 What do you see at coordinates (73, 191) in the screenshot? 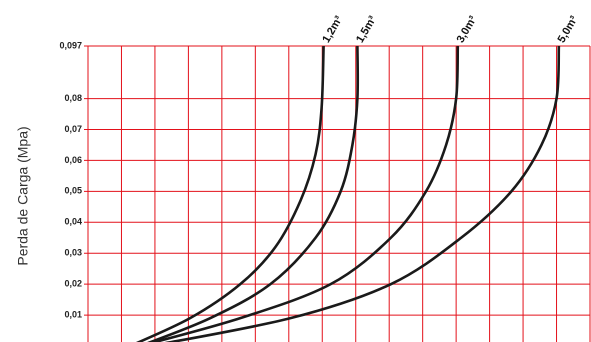
I see `y-tick-label: 0,05` at bounding box center [73, 191].